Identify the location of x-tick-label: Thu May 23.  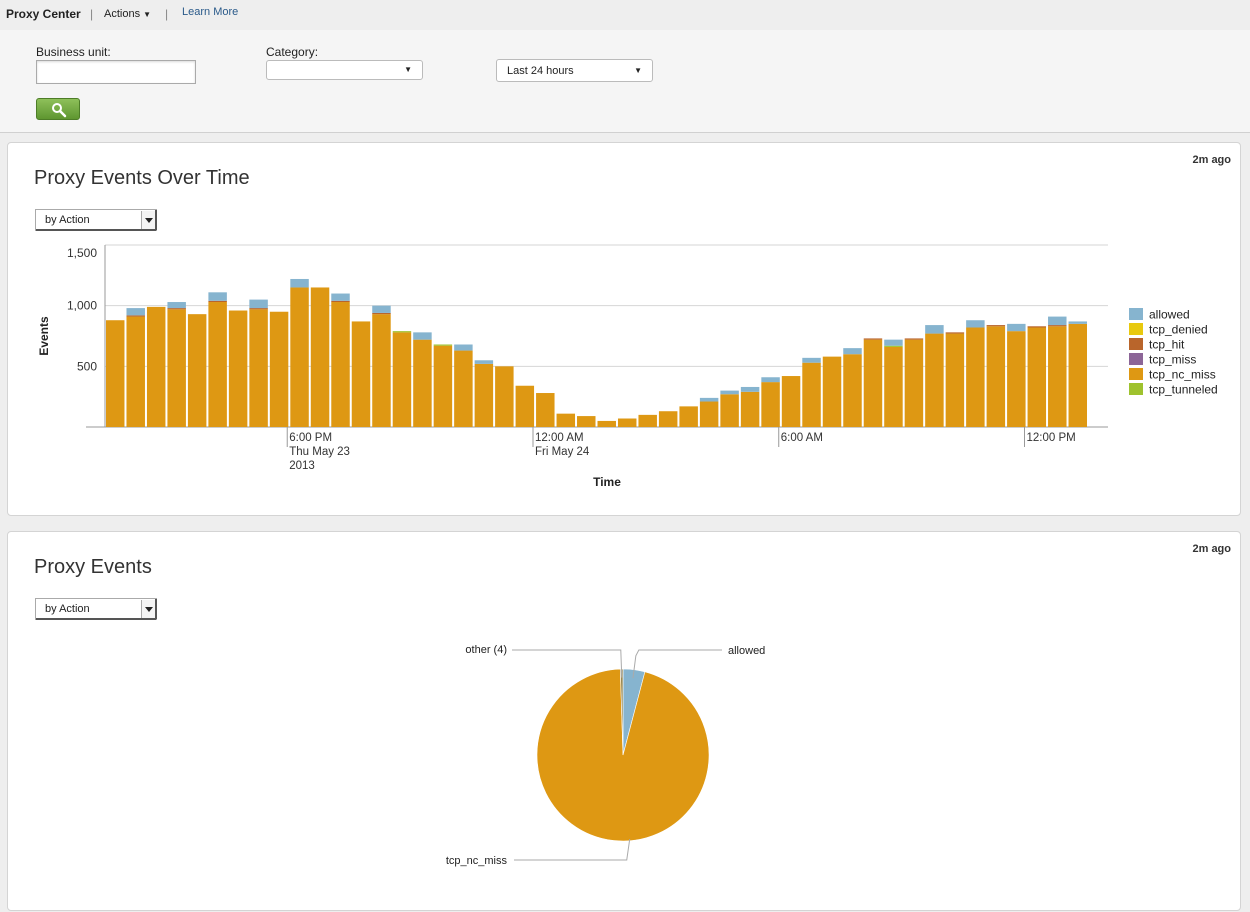
(319, 452).